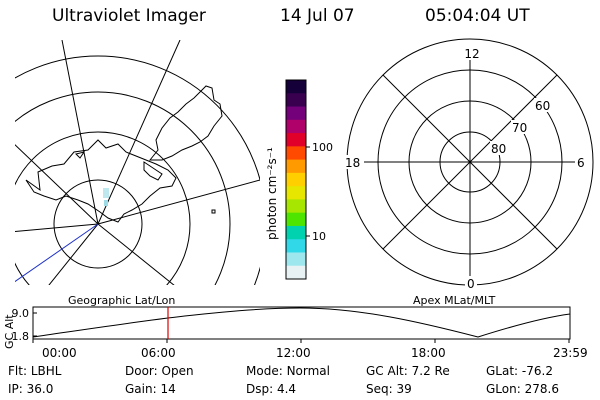 The width and height of the screenshot is (600, 400). What do you see at coordinates (477, 16) in the screenshot?
I see `time-text: 05:04:04 UT` at bounding box center [477, 16].